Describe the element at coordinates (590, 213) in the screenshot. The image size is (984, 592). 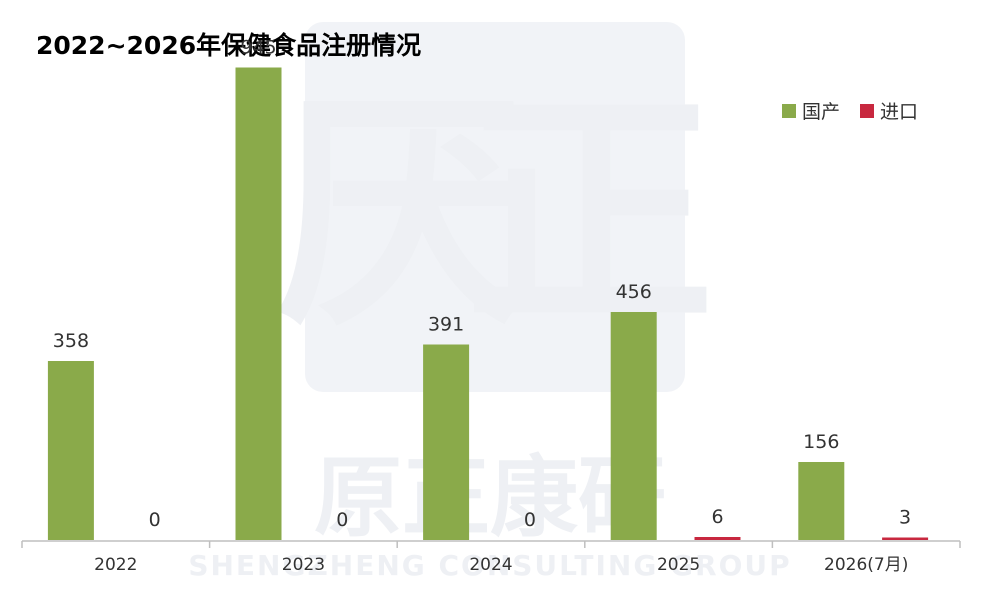
I see `watermark-seal-glyph: 正` at that location.